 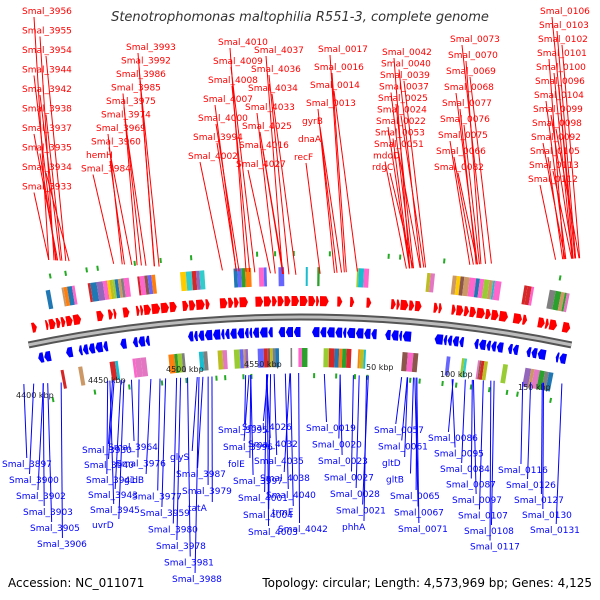 I want to click on gene-label-bottom: Smal_4026, so click(x=267, y=428).